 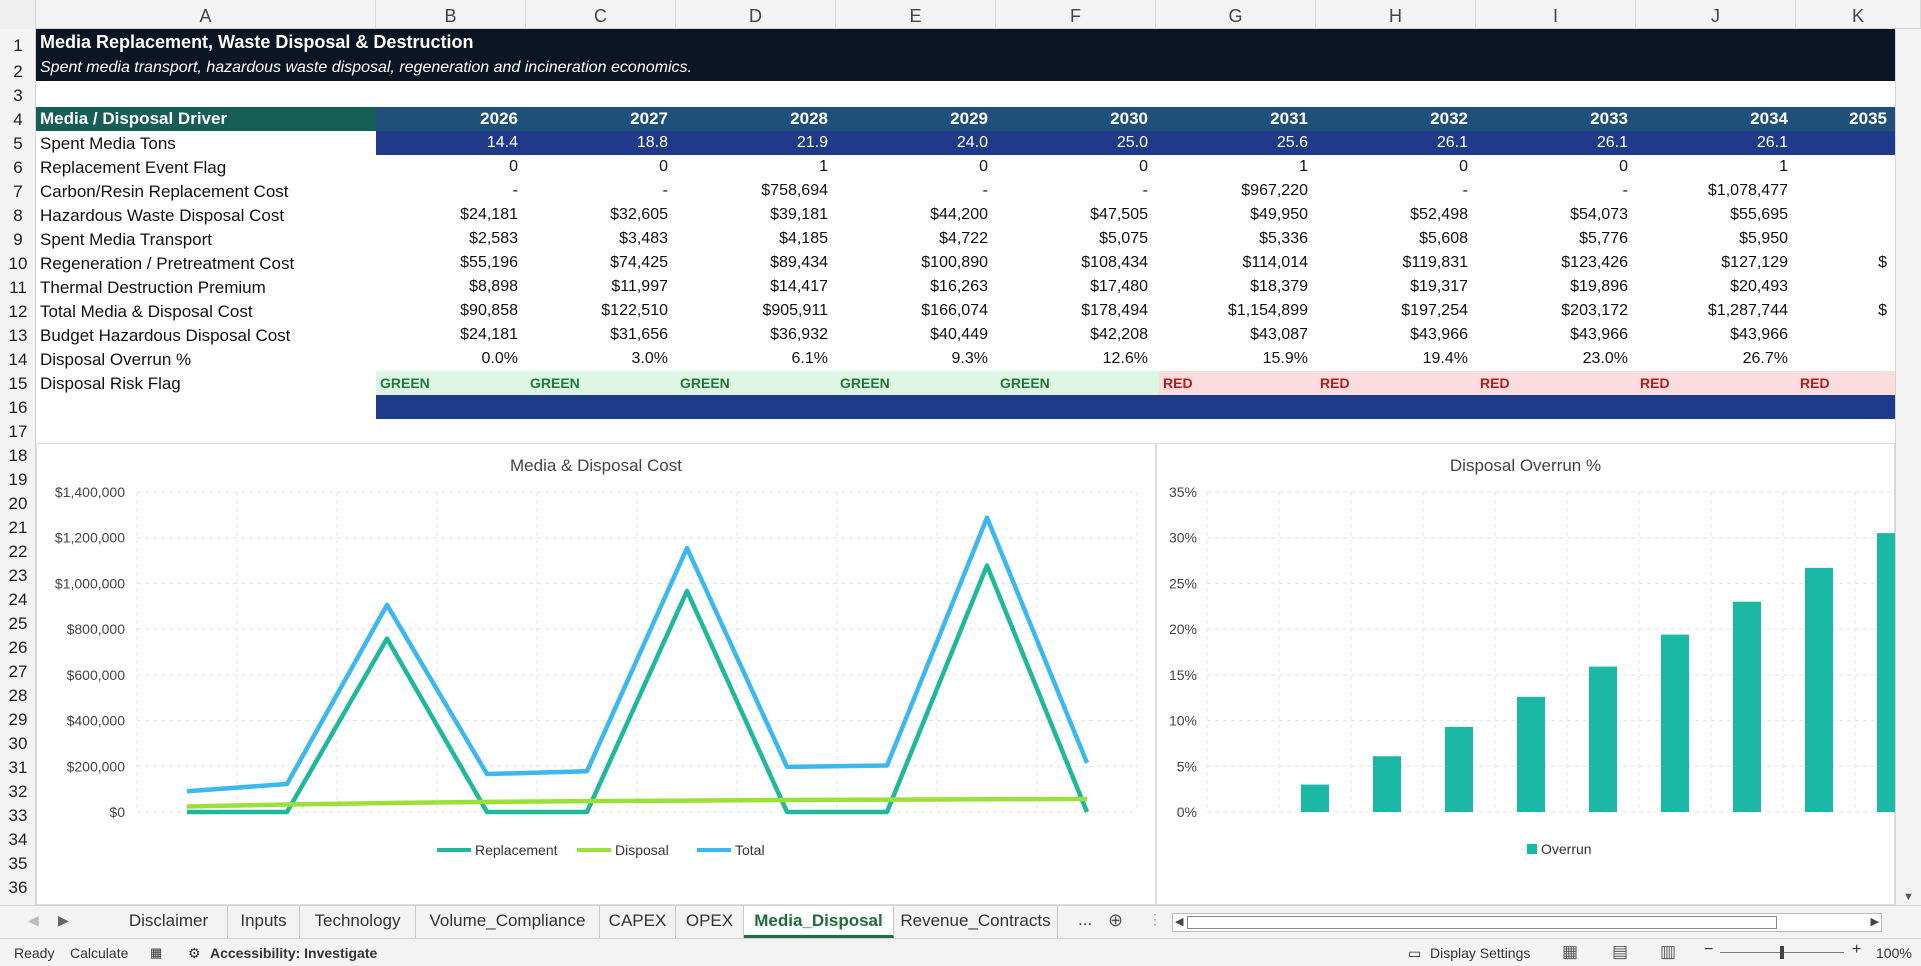 What do you see at coordinates (1668, 951) in the screenshot?
I see `page-break-view-icon: ▥` at bounding box center [1668, 951].